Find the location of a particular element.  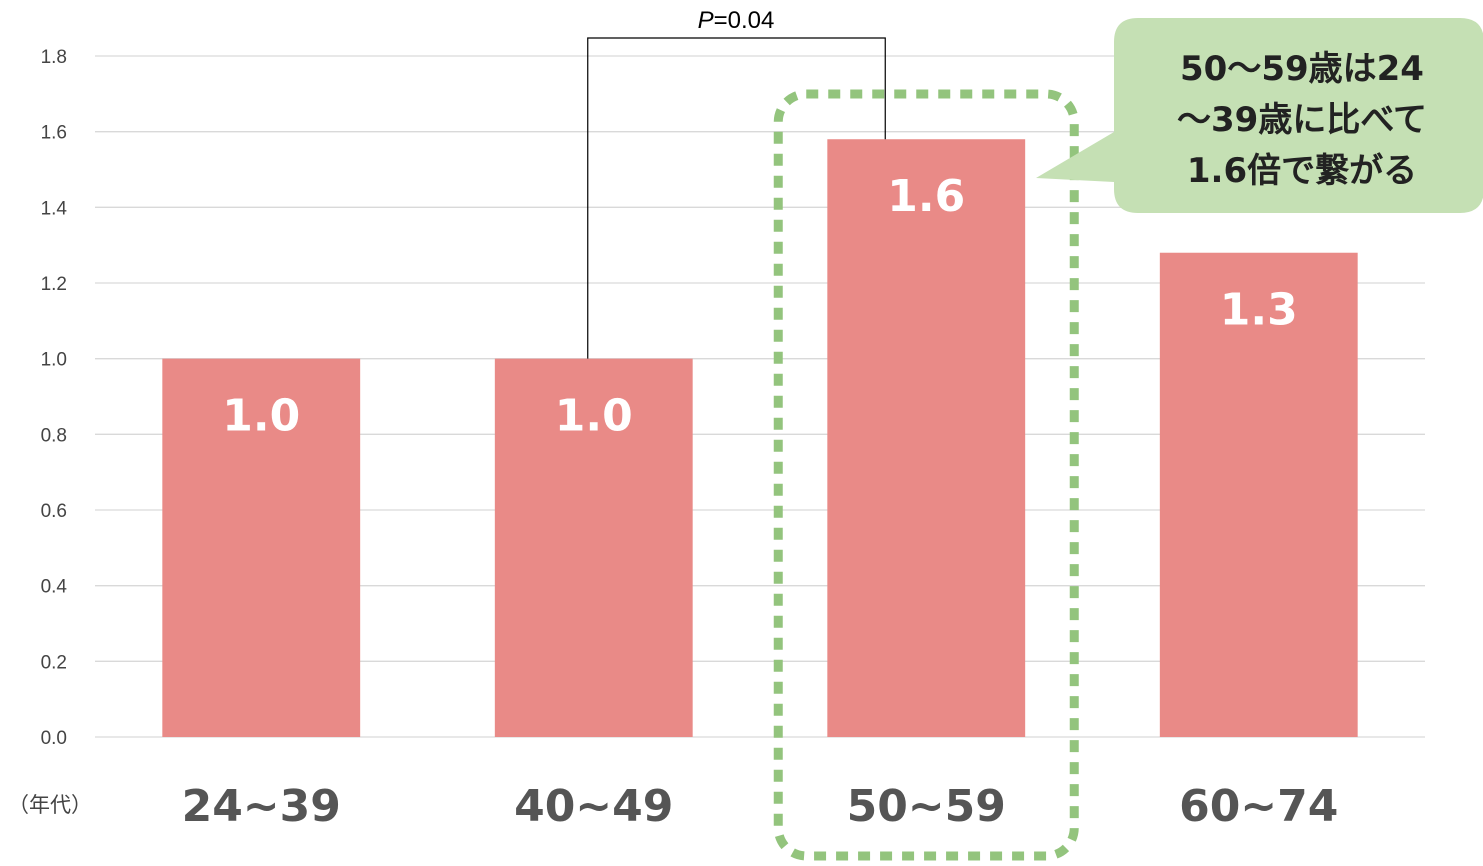

y-axis-ticks: 0.0 0.2 0.4 0.6 0.8 1.0 1.2 1.4 1.6 1.8 is located at coordinates (54, 398).